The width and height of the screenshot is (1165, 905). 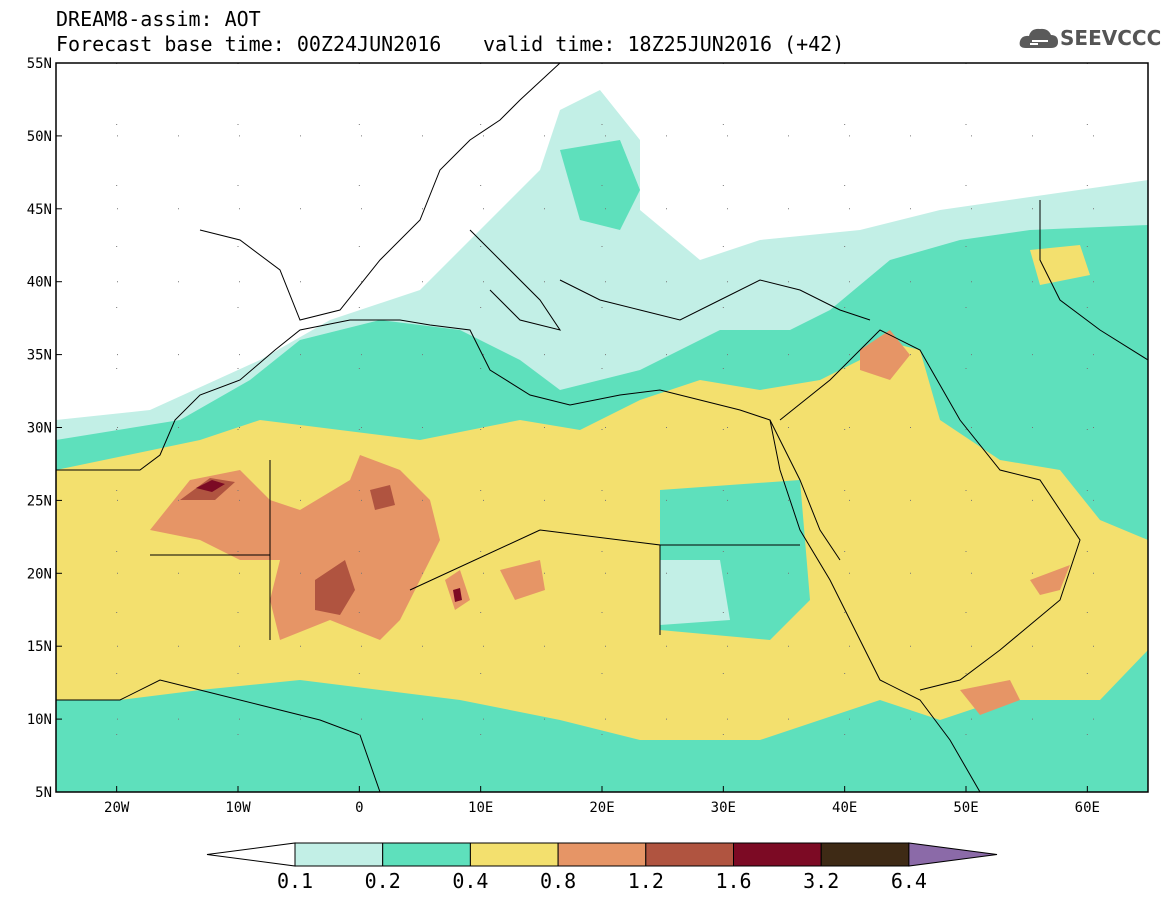 What do you see at coordinates (39, 210) in the screenshot?
I see `lat-label: 45N` at bounding box center [39, 210].